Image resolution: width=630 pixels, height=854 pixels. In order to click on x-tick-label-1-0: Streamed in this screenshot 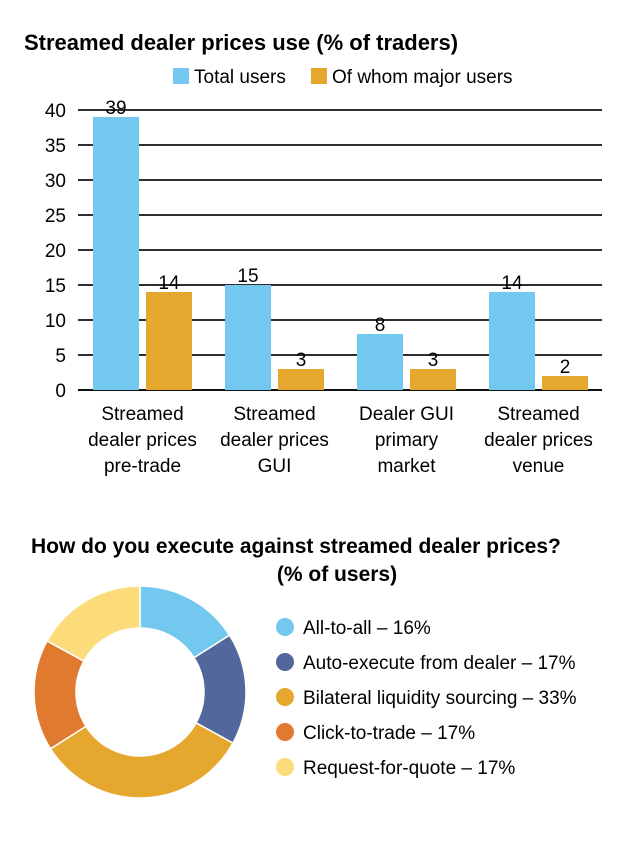, I will do `click(274, 414)`.